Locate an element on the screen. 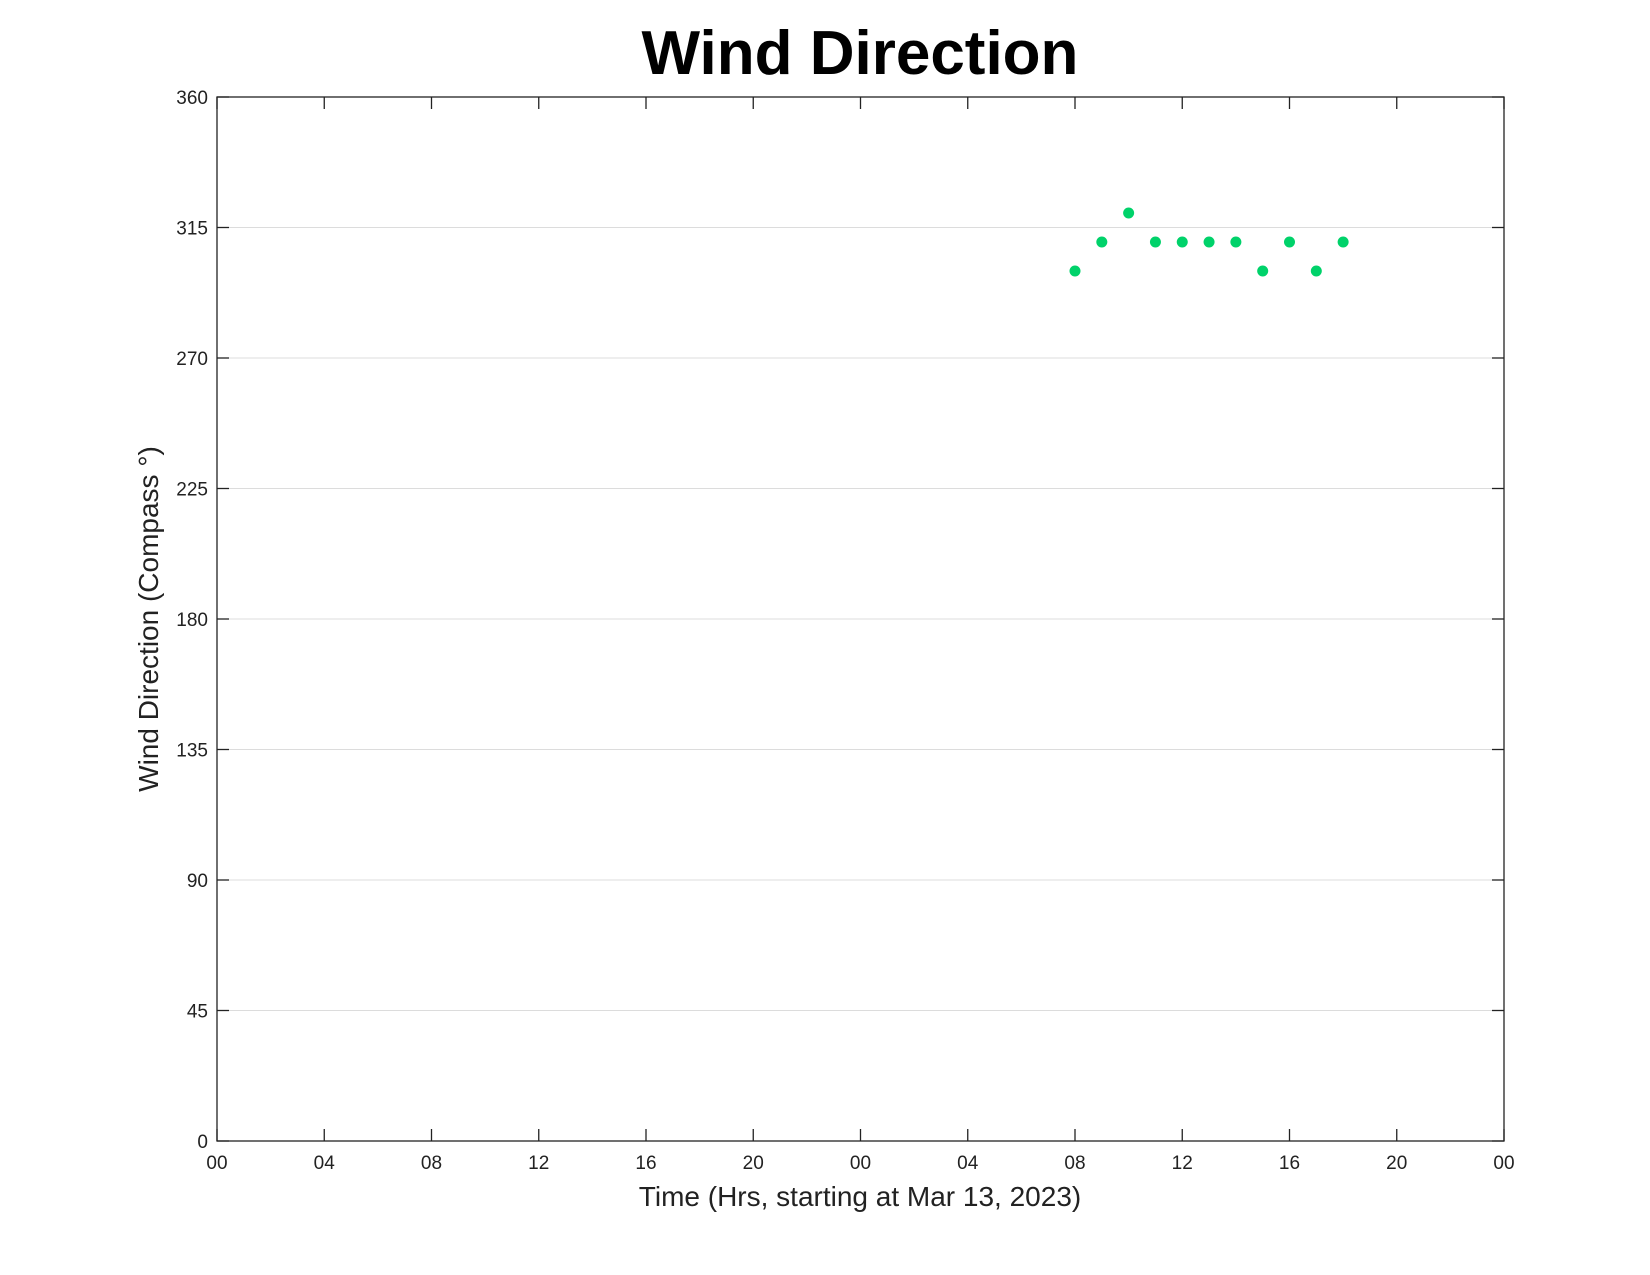 Image resolution: width=1650 pixels, height=1275 pixels. y-tick-label: 0 is located at coordinates (202, 1142).